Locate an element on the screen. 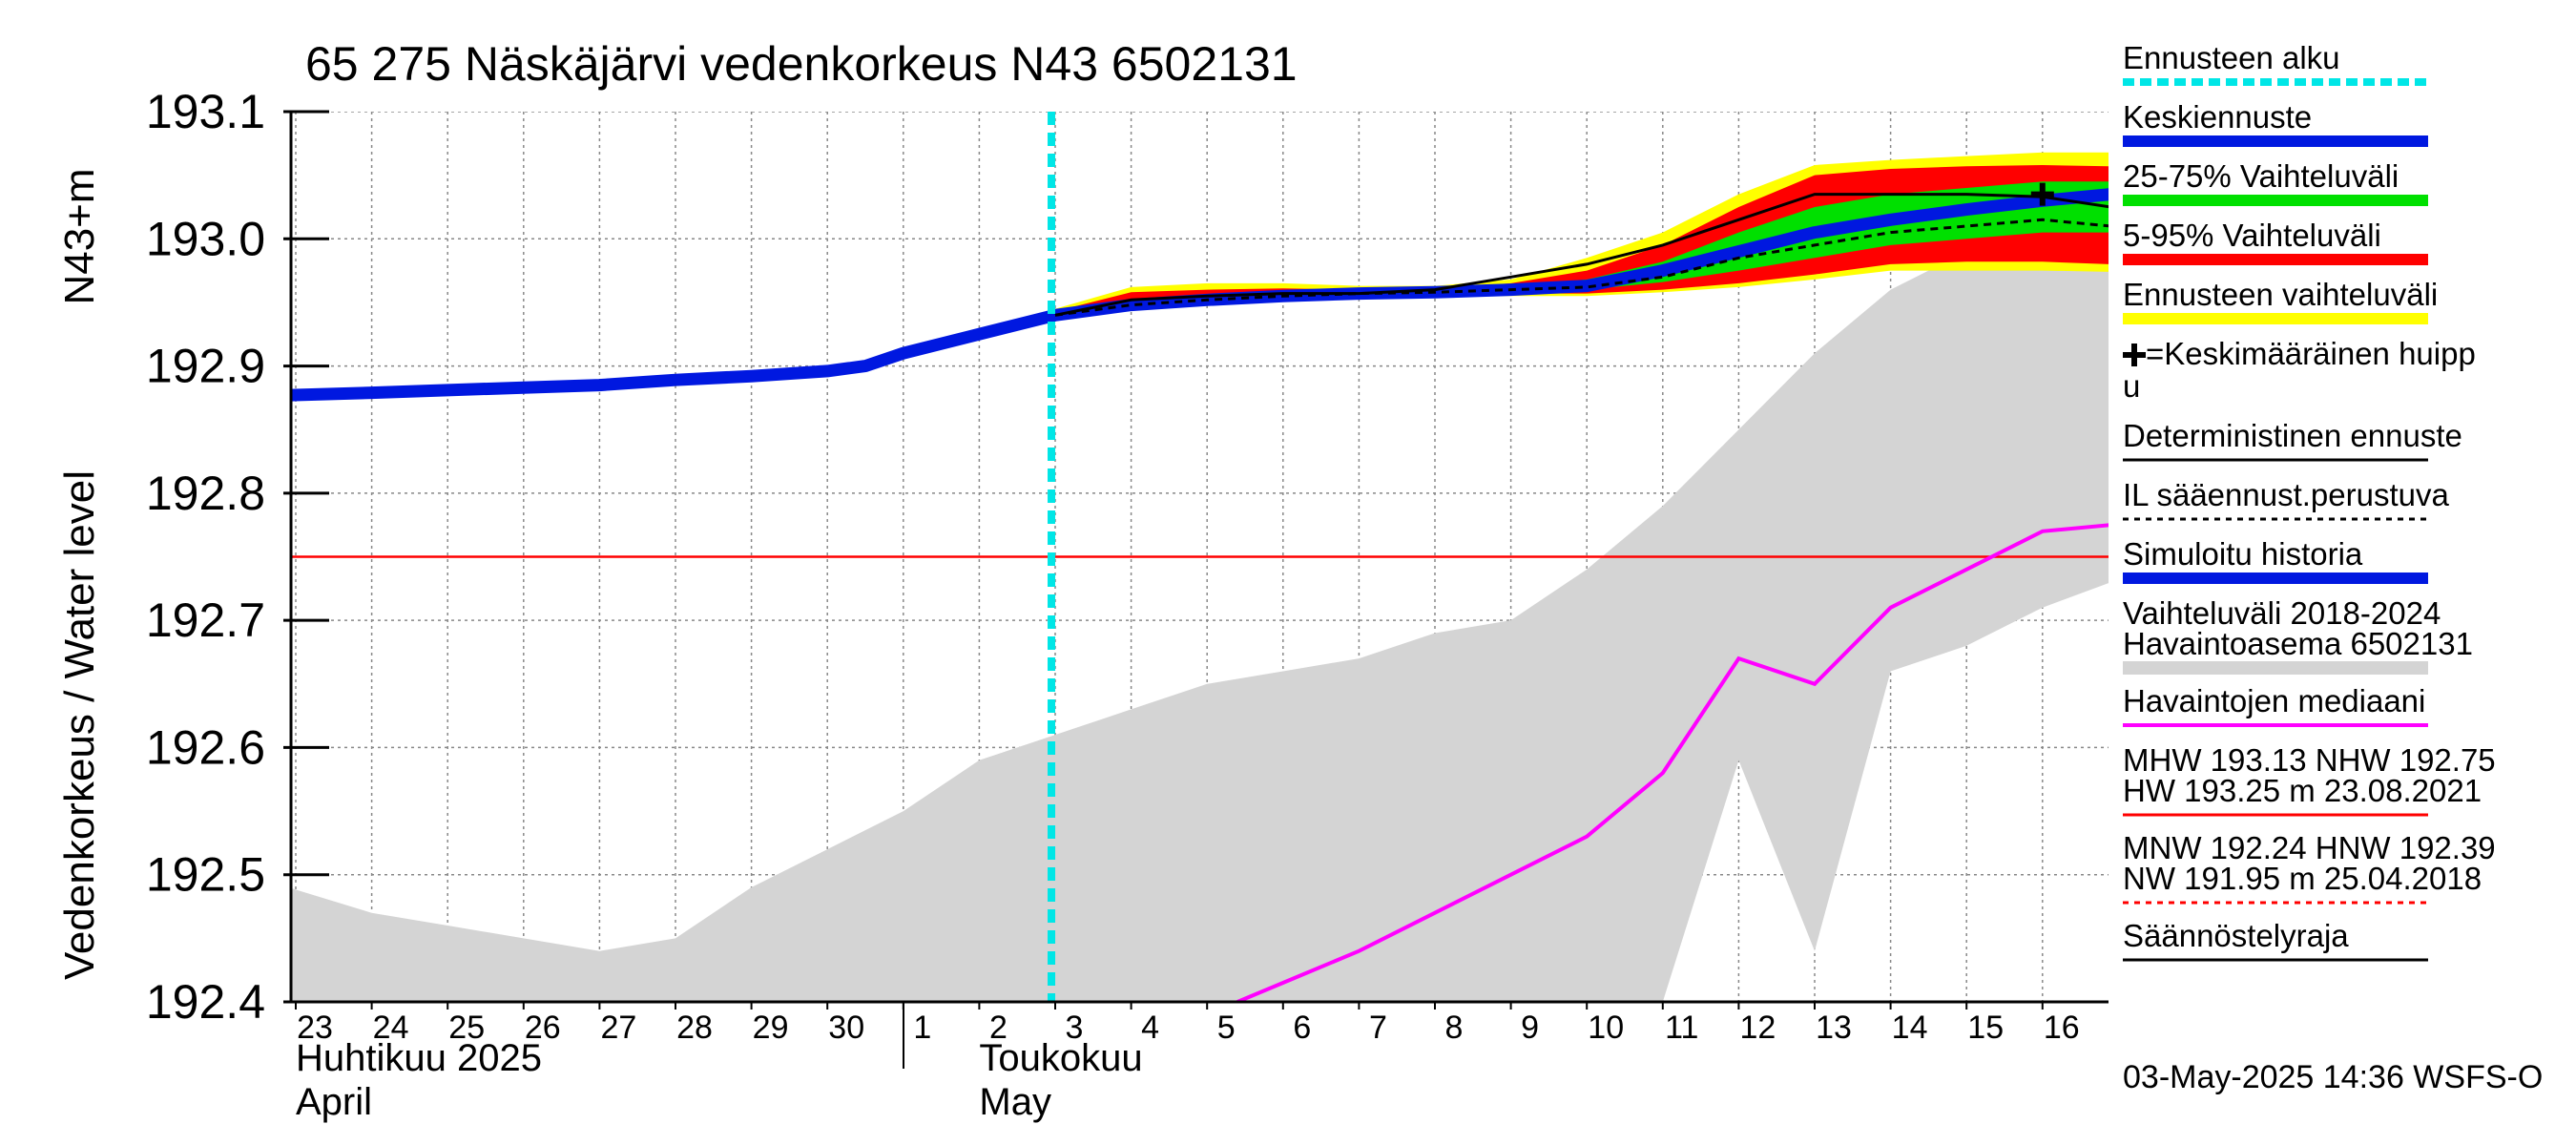 The image size is (2576, 1145). y-axis-title: Vedenkorkeus / Water level is located at coordinates (79, 725).